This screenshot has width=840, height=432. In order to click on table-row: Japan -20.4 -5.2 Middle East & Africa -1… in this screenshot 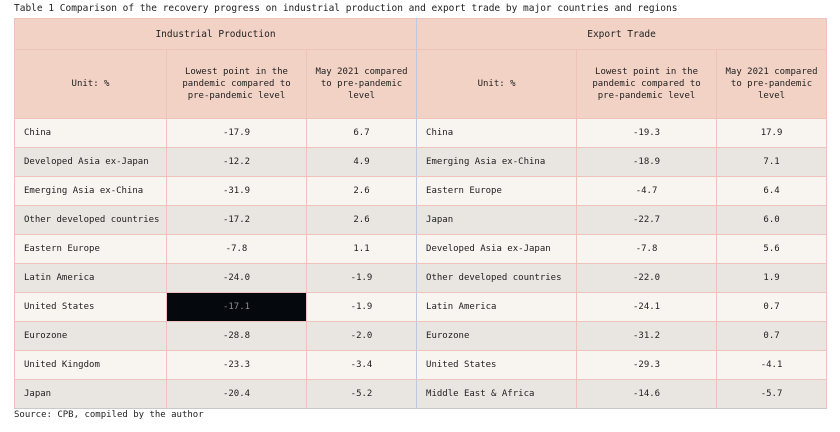, I will do `click(421, 394)`.